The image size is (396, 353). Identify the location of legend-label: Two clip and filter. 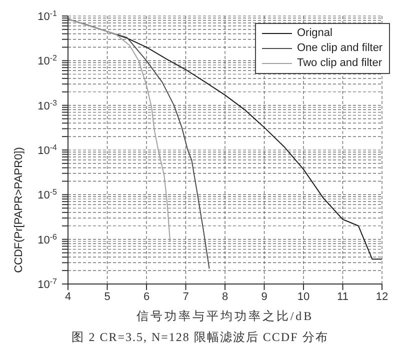
(339, 63).